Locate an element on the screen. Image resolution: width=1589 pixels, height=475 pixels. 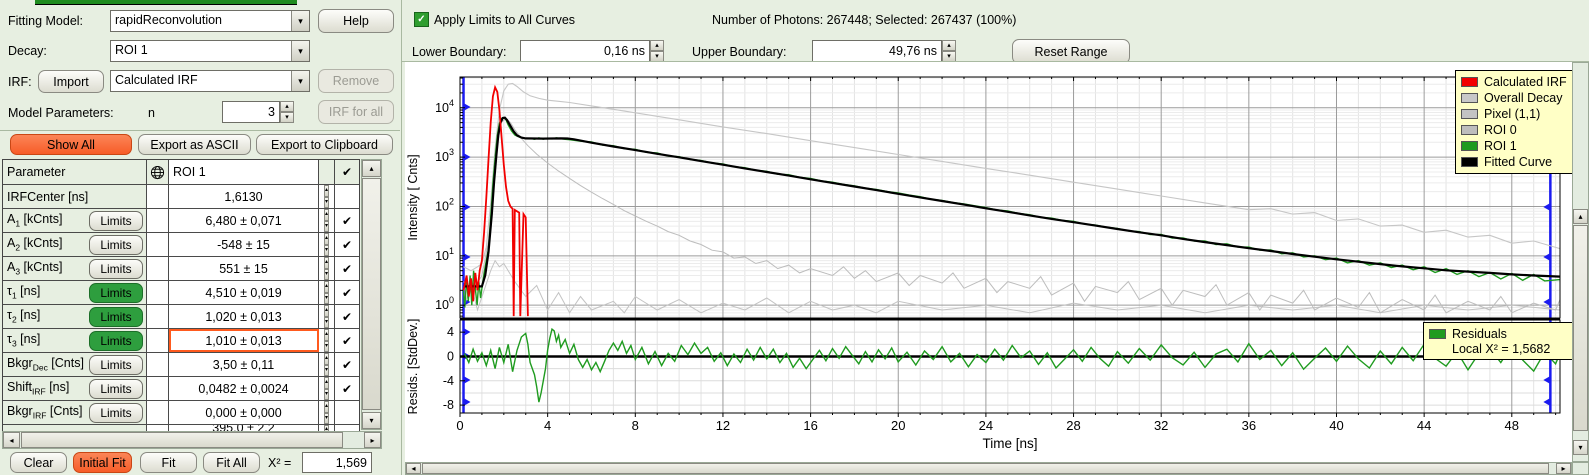
export-ascii-button: Export as ASCII is located at coordinates (194, 144).